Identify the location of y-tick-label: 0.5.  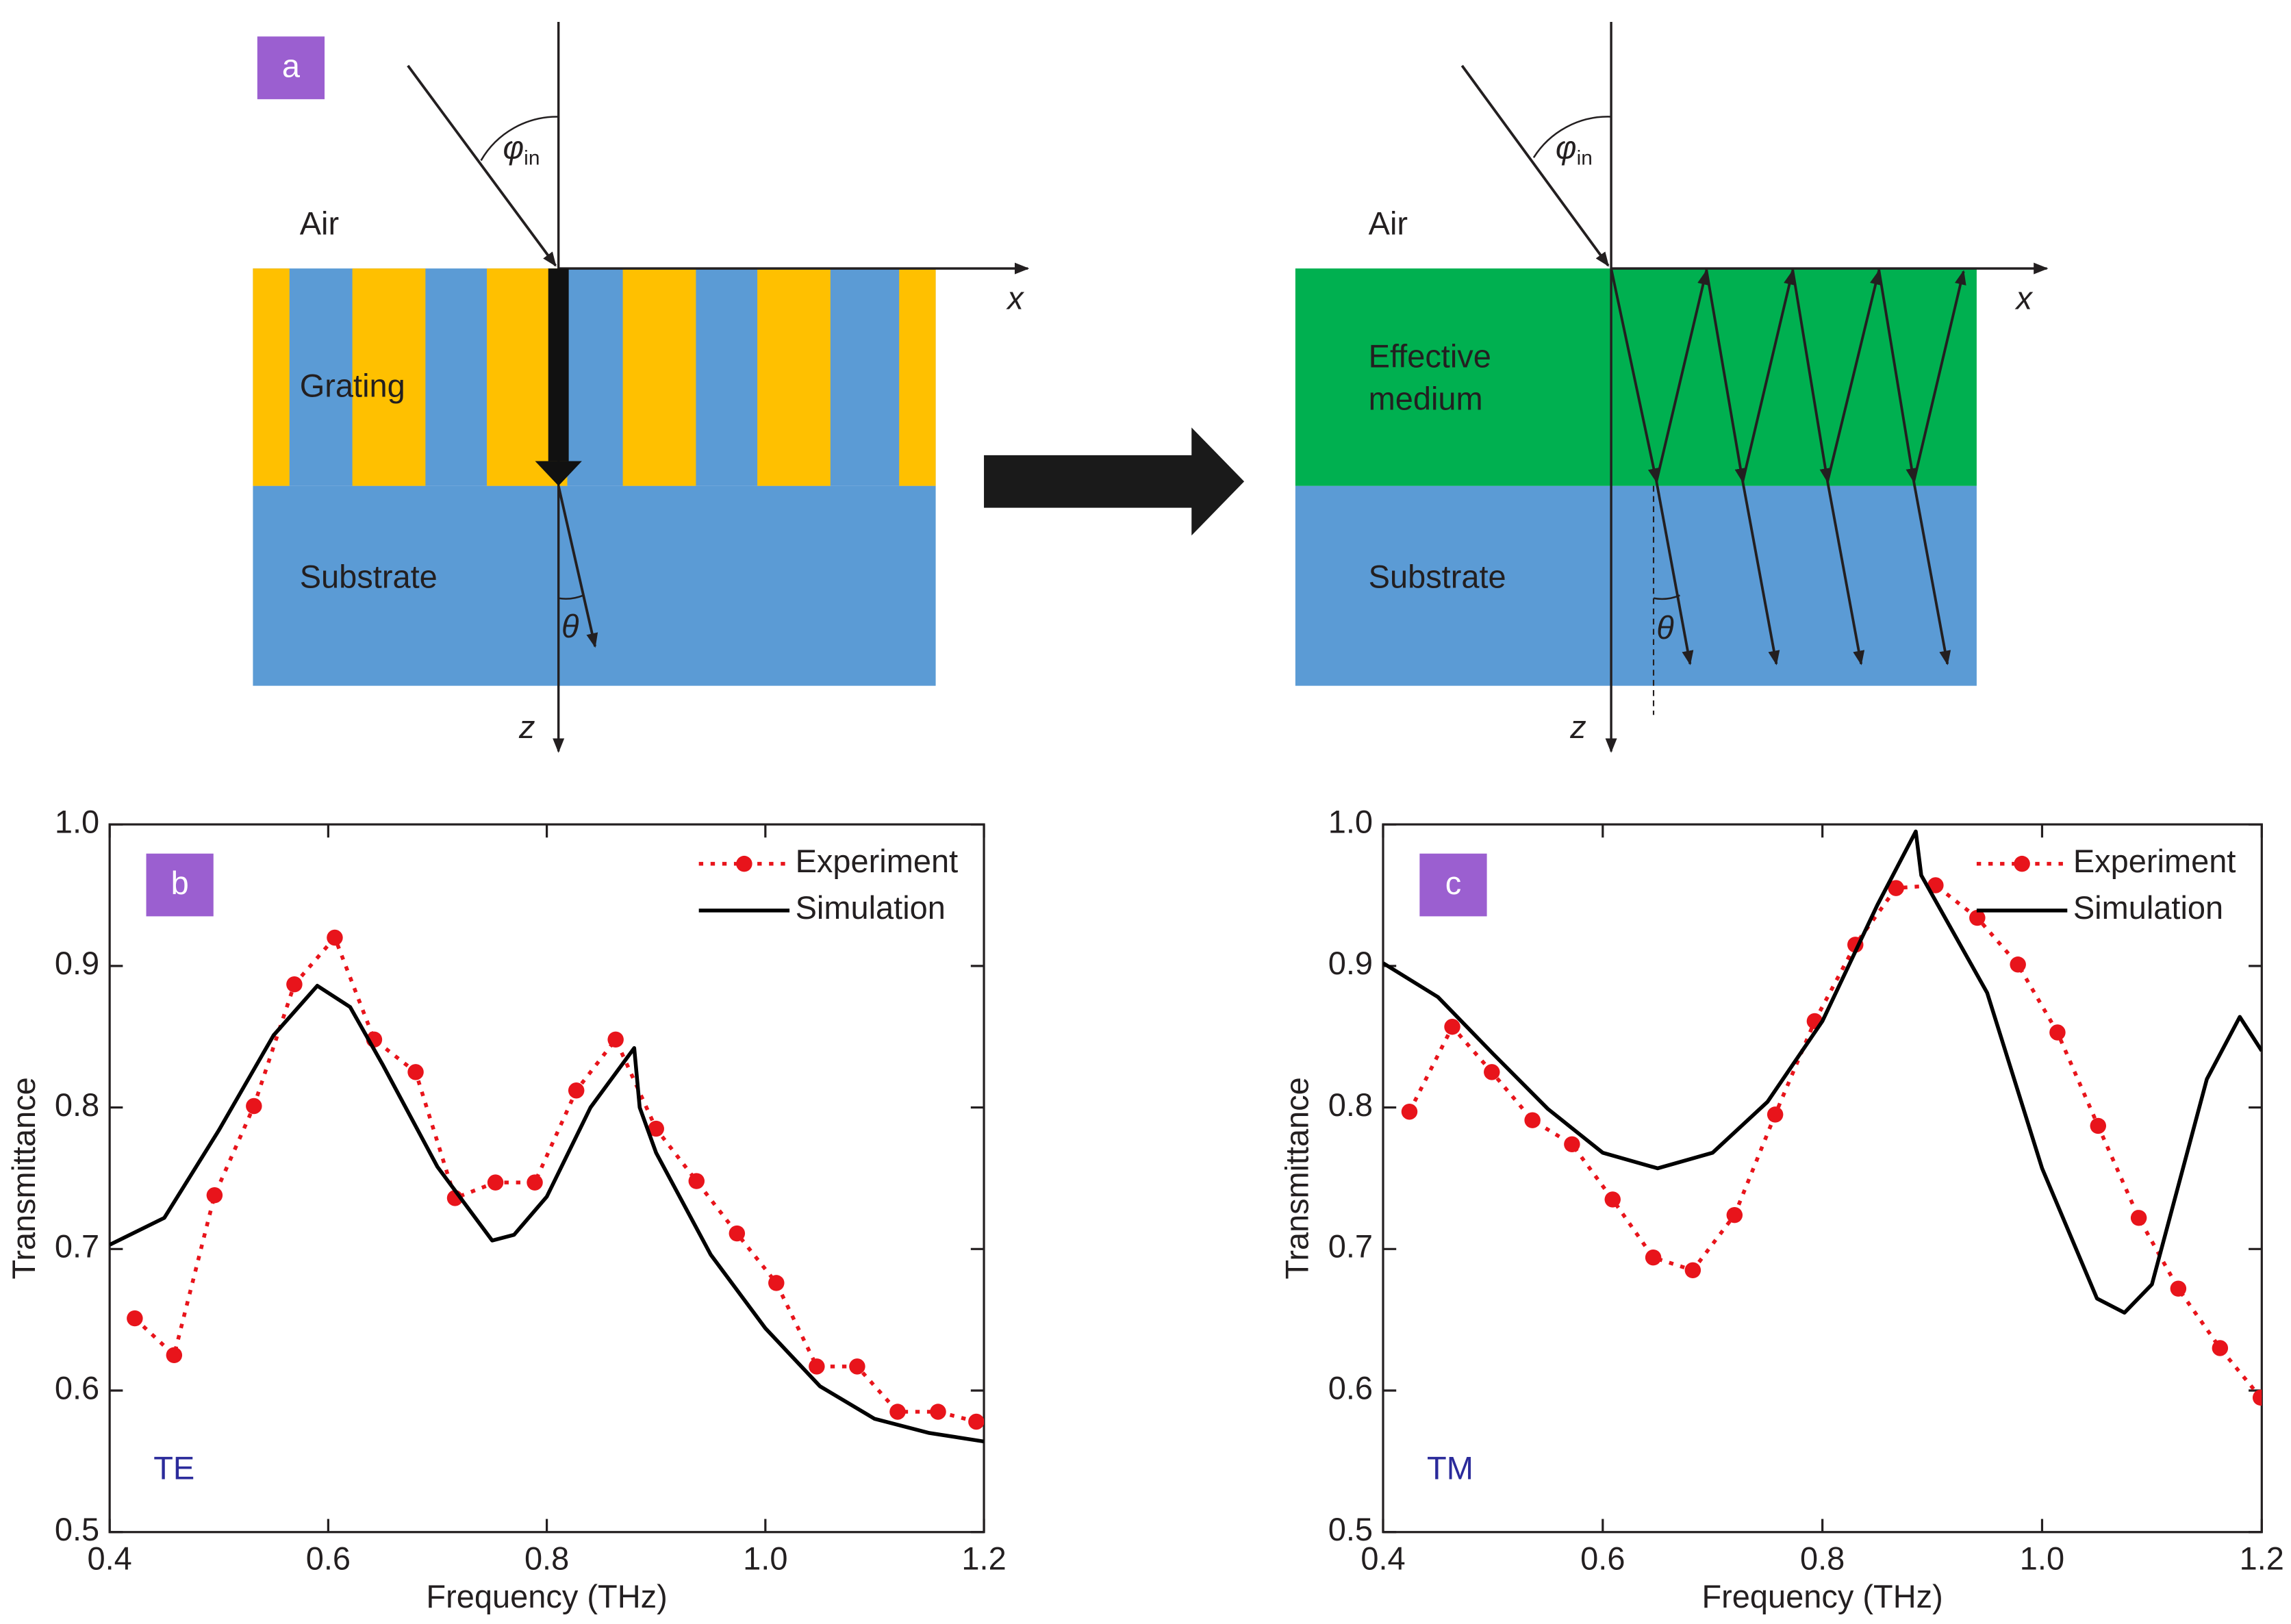
(1350, 1529).